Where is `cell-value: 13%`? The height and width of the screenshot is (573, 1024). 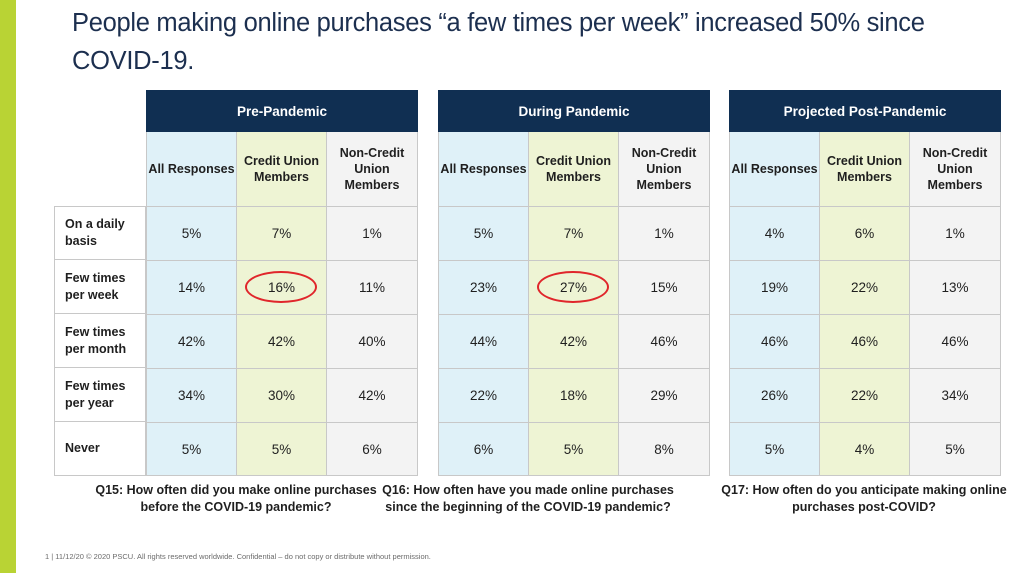 cell-value: 13% is located at coordinates (955, 287).